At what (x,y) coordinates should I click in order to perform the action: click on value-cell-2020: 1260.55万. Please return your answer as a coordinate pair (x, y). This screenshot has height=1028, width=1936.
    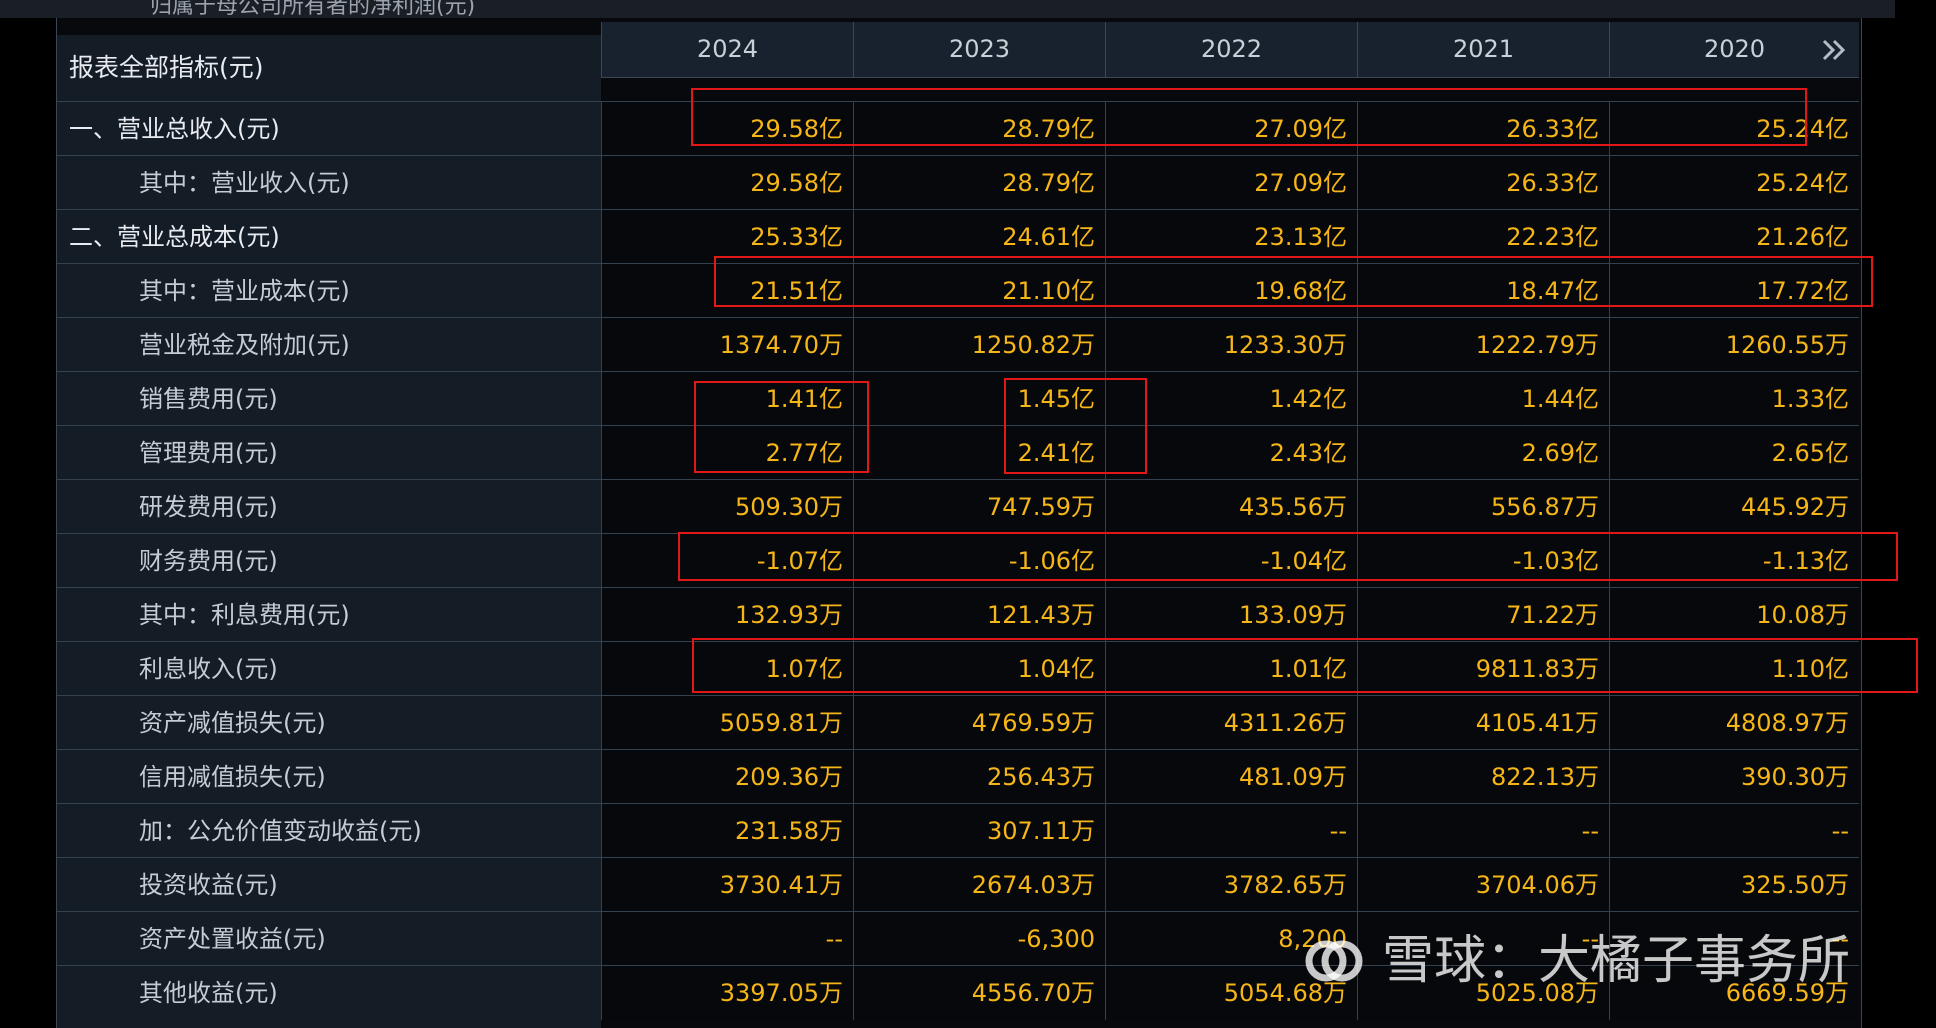
    Looking at the image, I should click on (1734, 345).